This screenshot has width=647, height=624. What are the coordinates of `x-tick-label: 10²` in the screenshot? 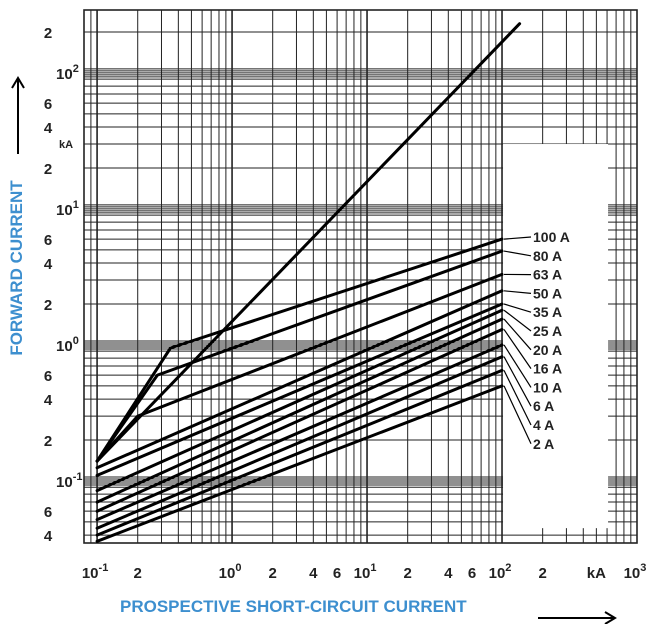 It's located at (500, 572).